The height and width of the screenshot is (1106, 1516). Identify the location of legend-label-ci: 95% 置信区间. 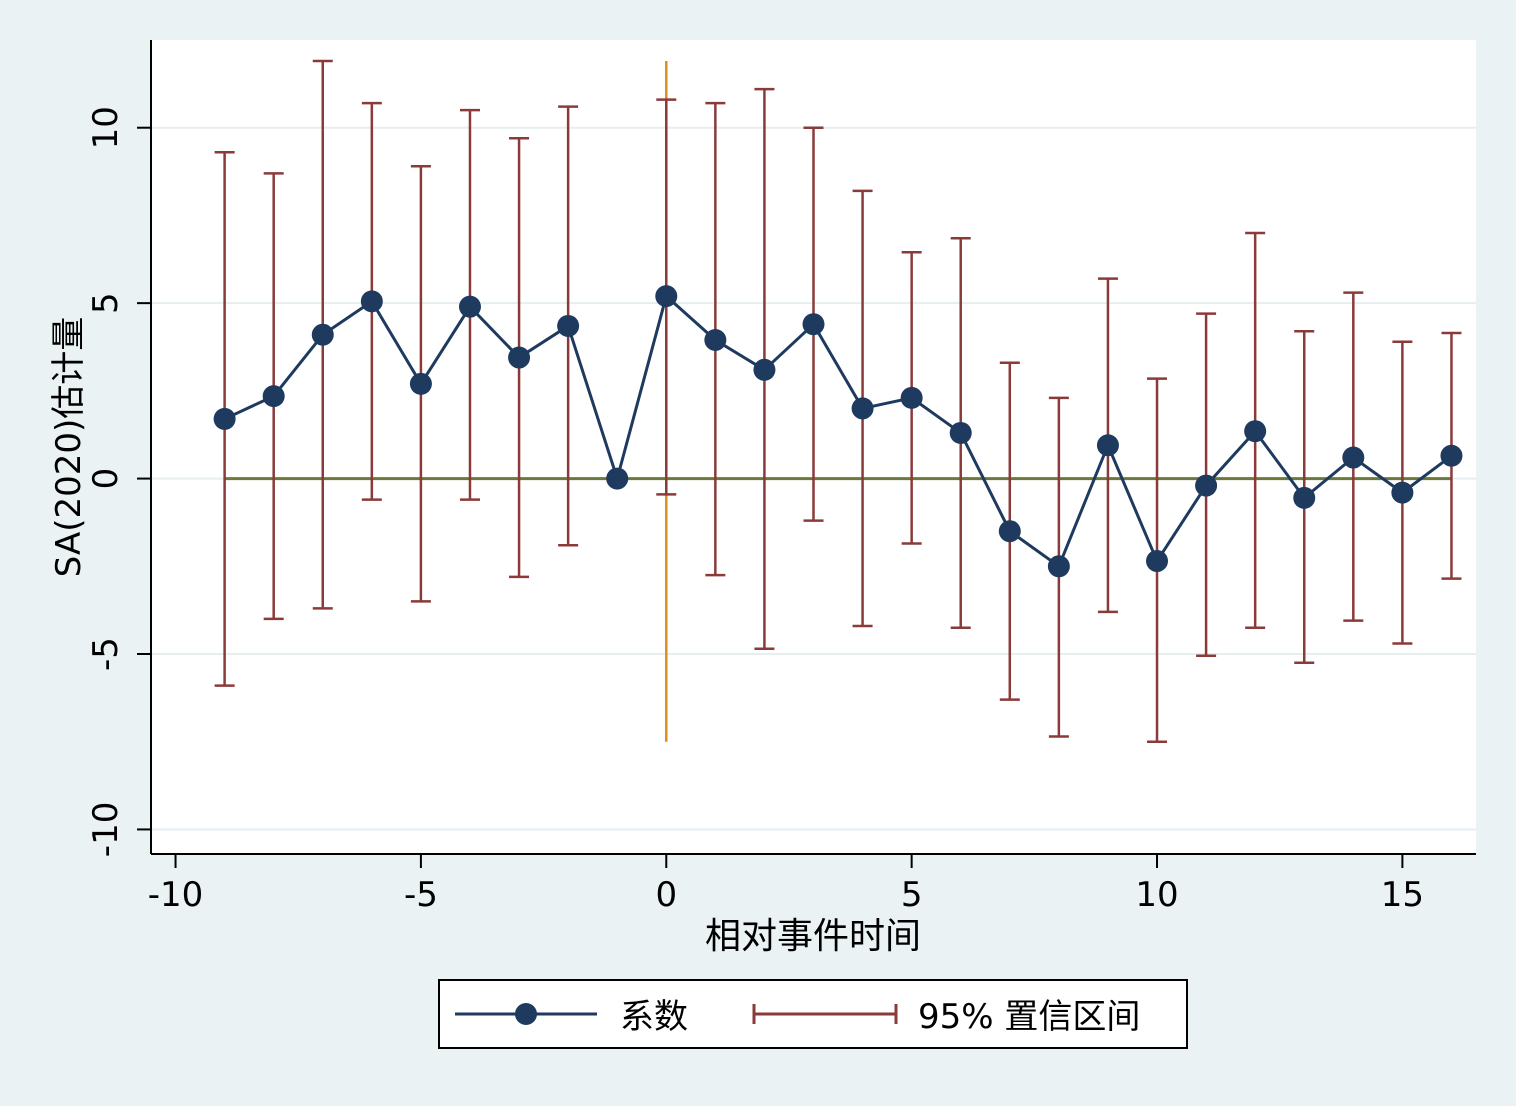
(1029, 1017).